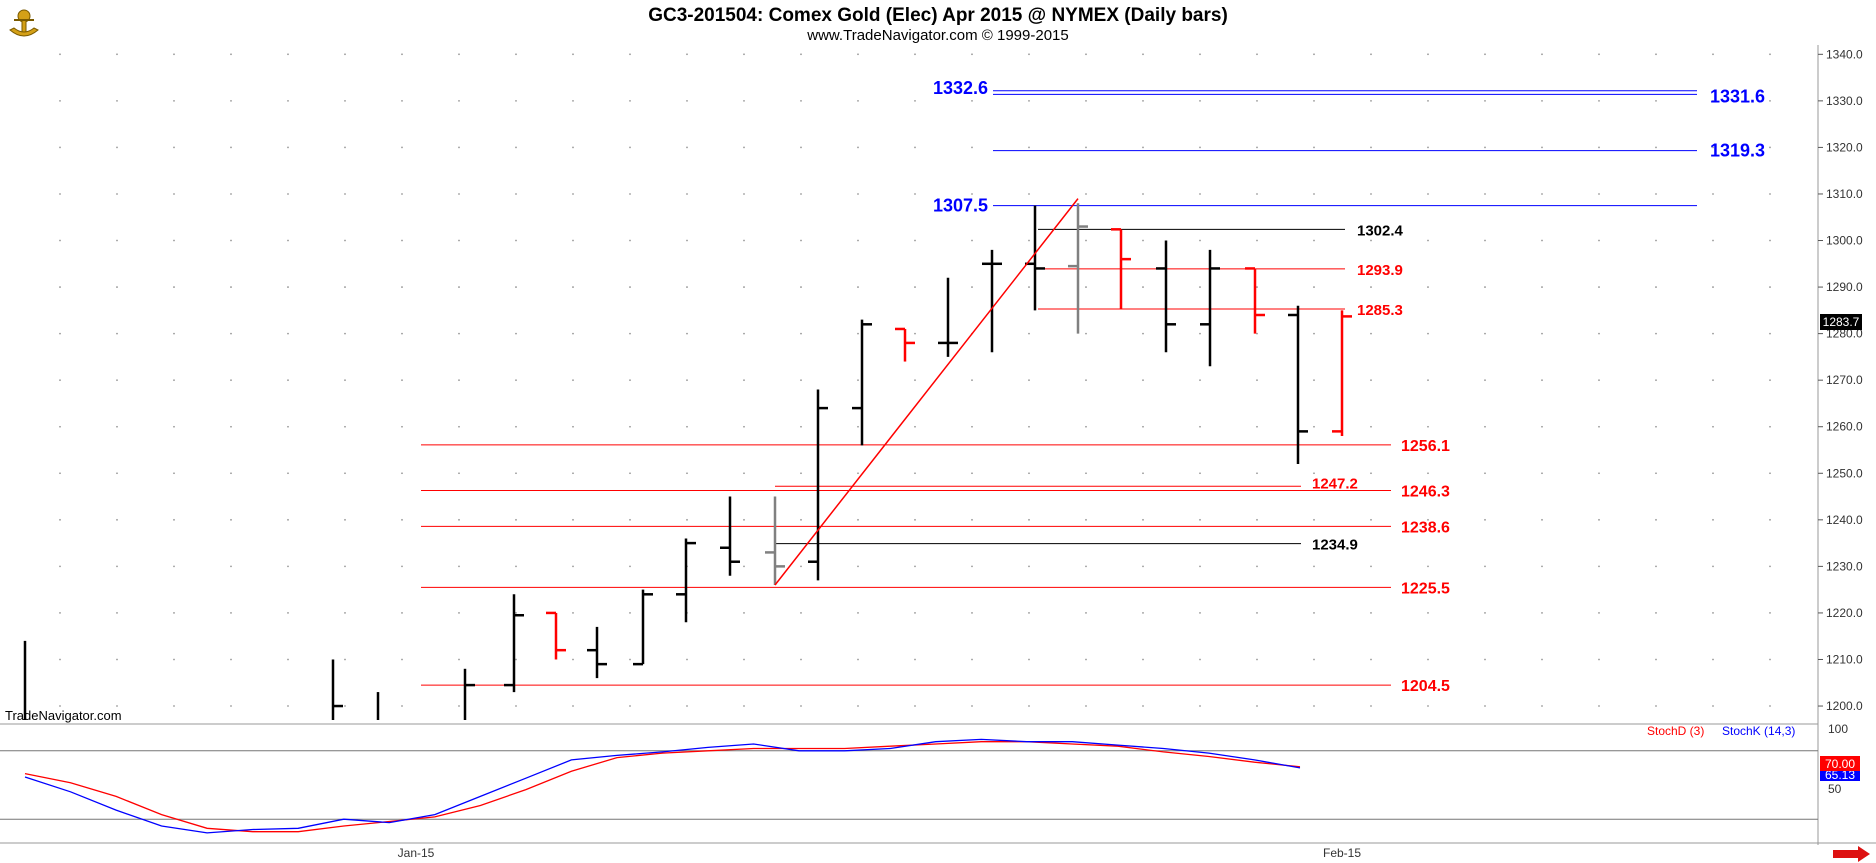 The width and height of the screenshot is (1876, 863). I want to click on x-label-feb: Feb-15, so click(1342, 853).